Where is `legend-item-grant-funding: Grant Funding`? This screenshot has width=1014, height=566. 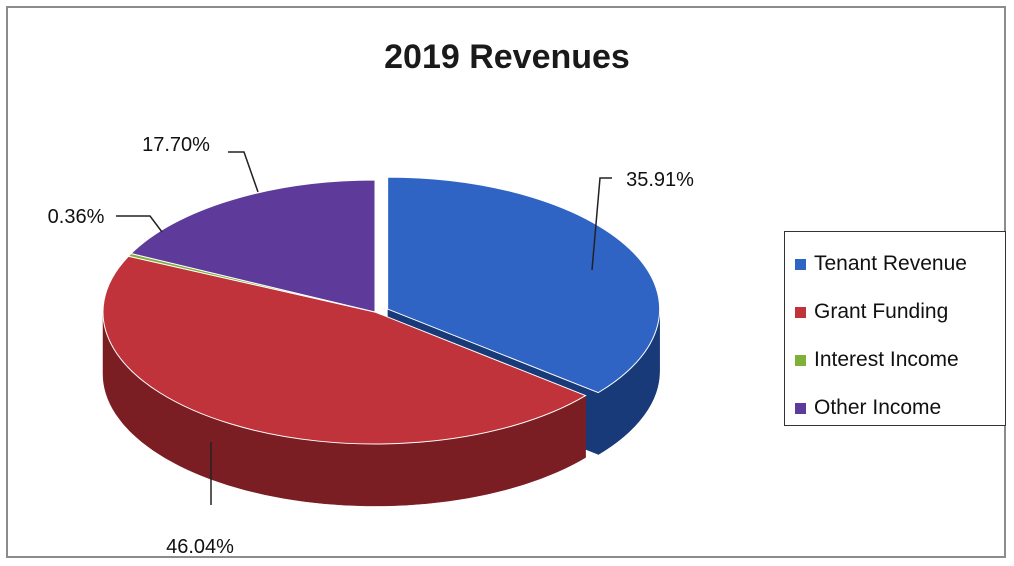 legend-item-grant-funding: Grant Funding is located at coordinates (900, 312).